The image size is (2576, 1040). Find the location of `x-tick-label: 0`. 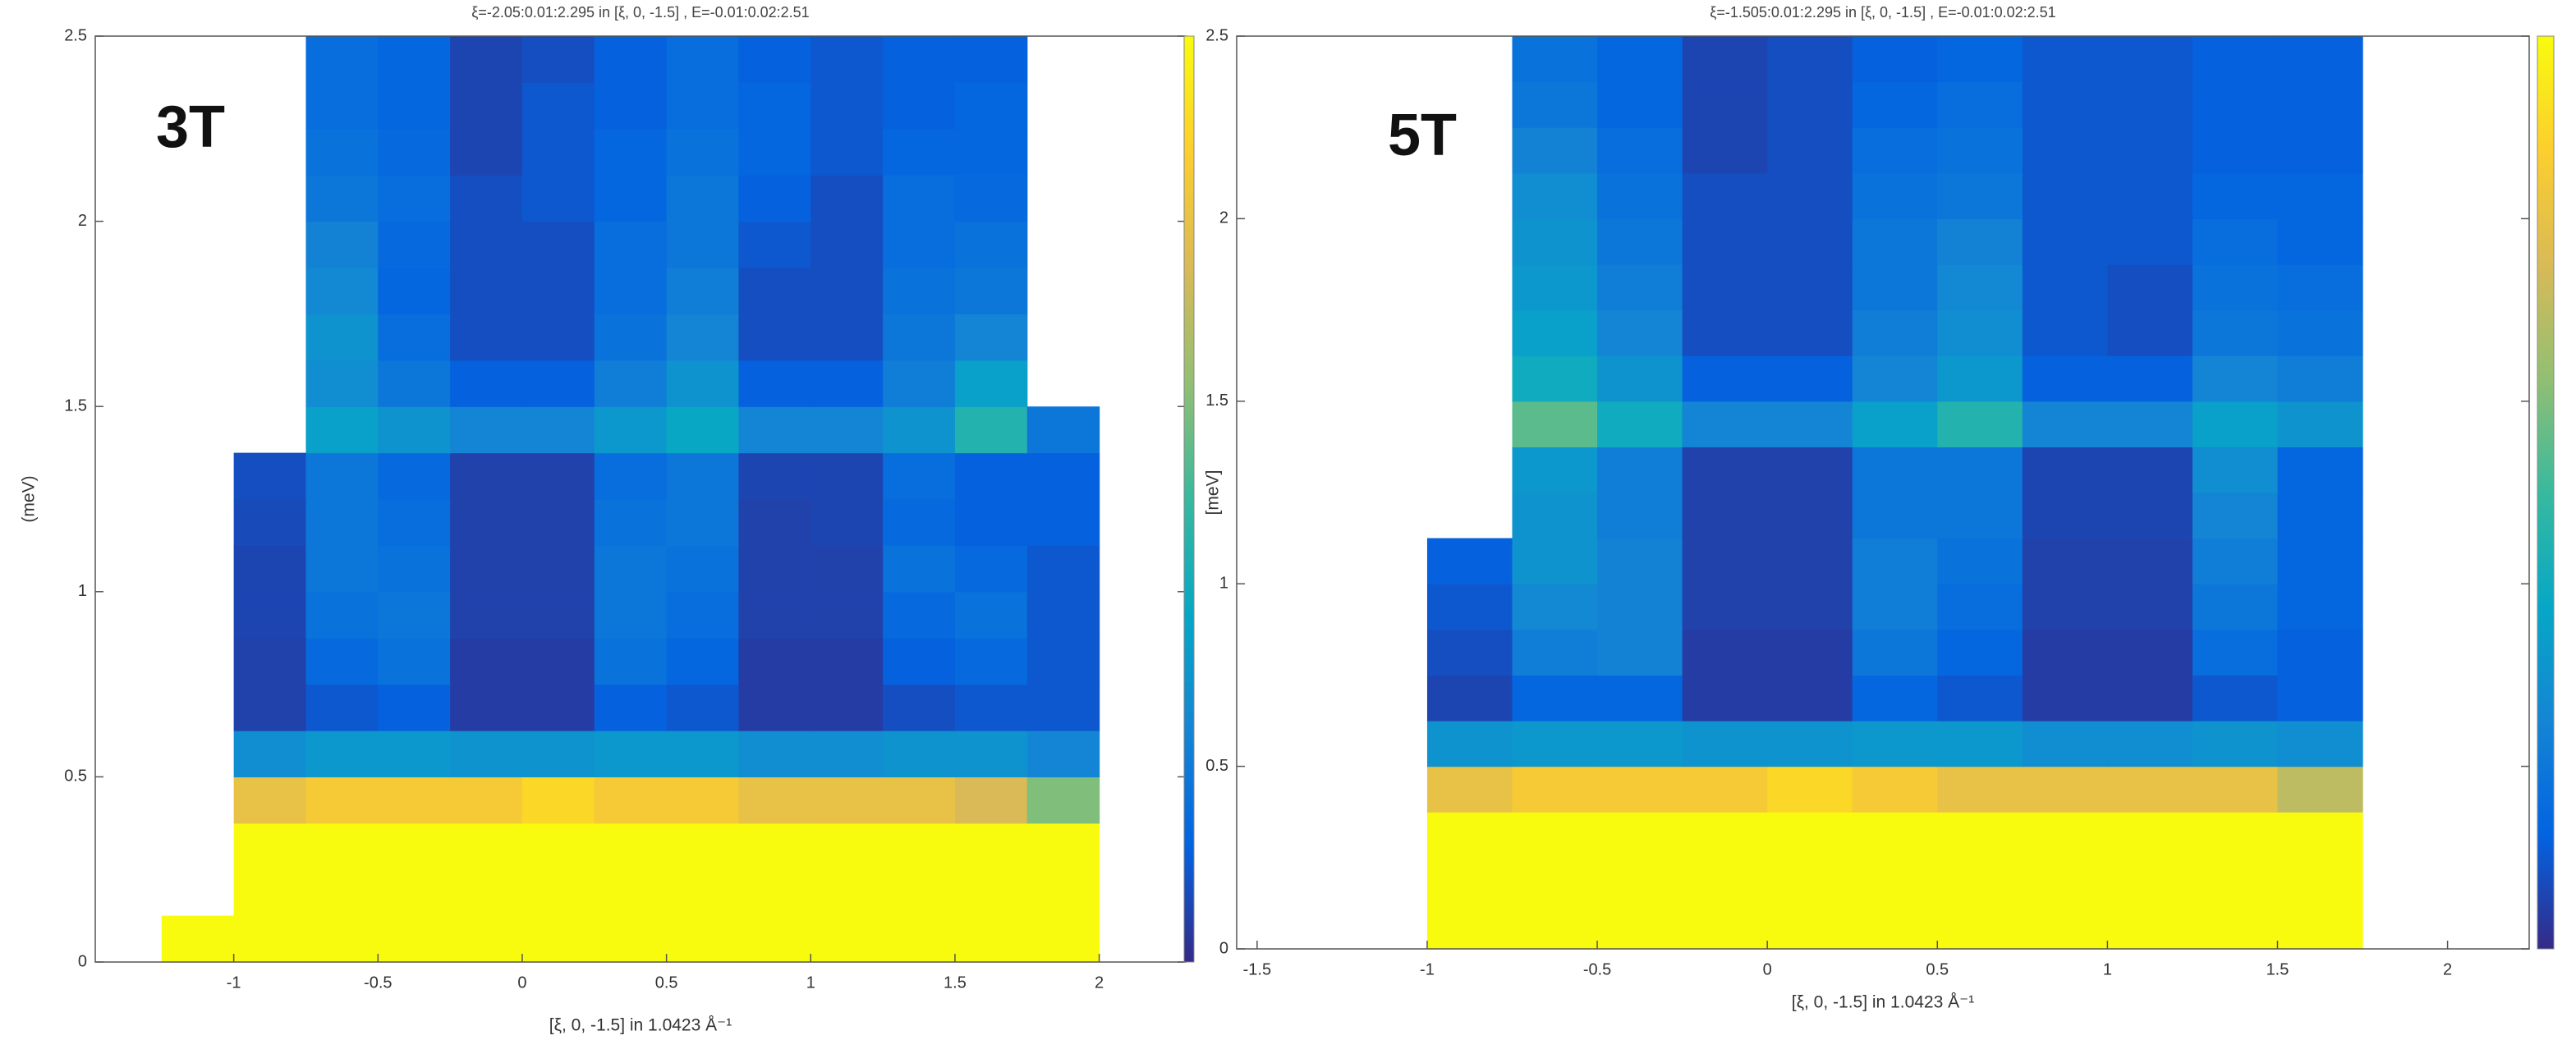

x-tick-label: 0 is located at coordinates (521, 983).